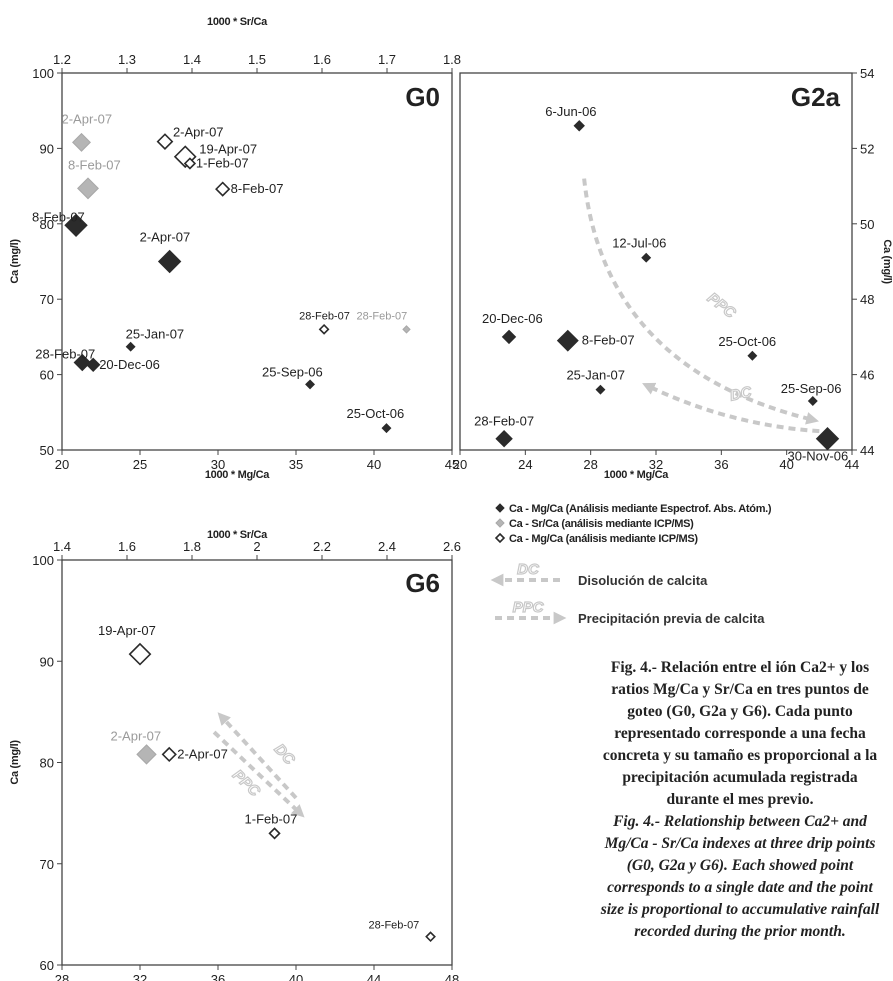  I want to click on trend-arrow-label: PPC, so click(246, 784).